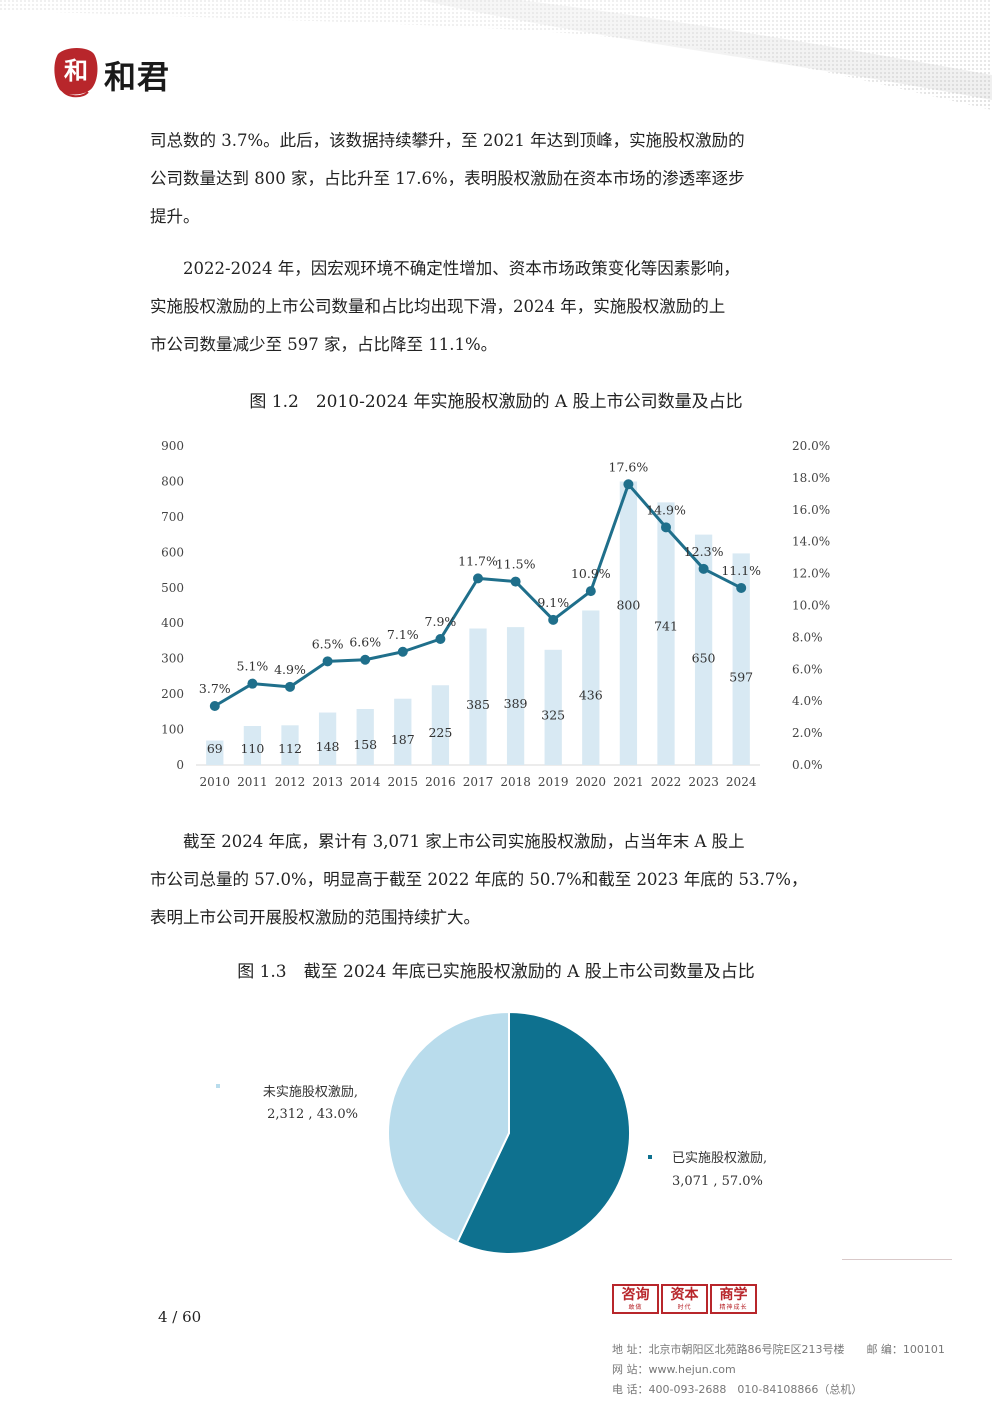  Describe the element at coordinates (365, 782) in the screenshot. I see `x-tick-label: 2014` at that location.